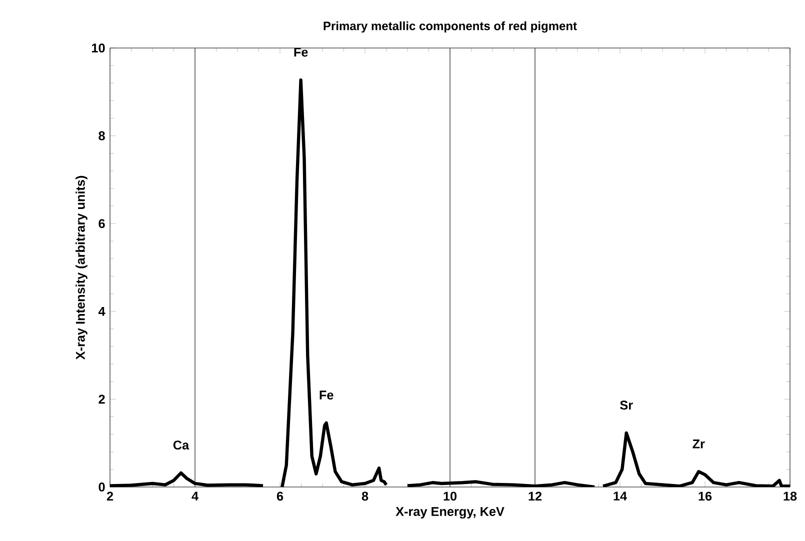 This screenshot has height=541, width=805. Describe the element at coordinates (280, 496) in the screenshot. I see `x-tick-label: 6` at that location.